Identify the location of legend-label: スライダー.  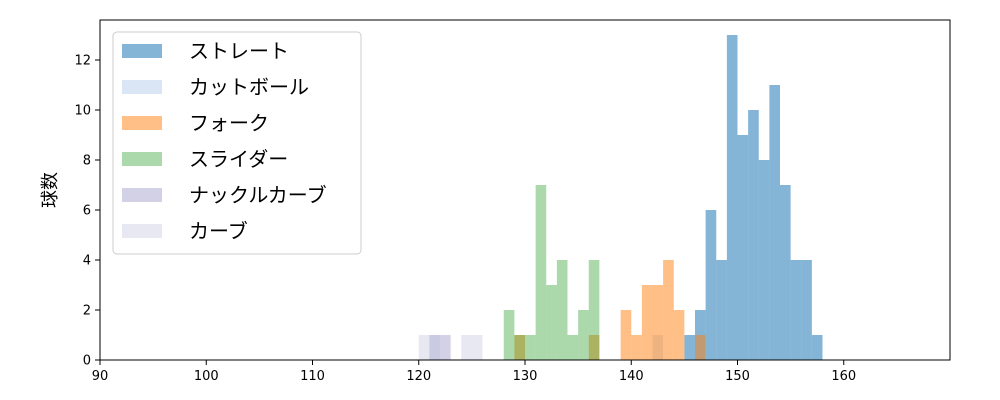
(238, 159).